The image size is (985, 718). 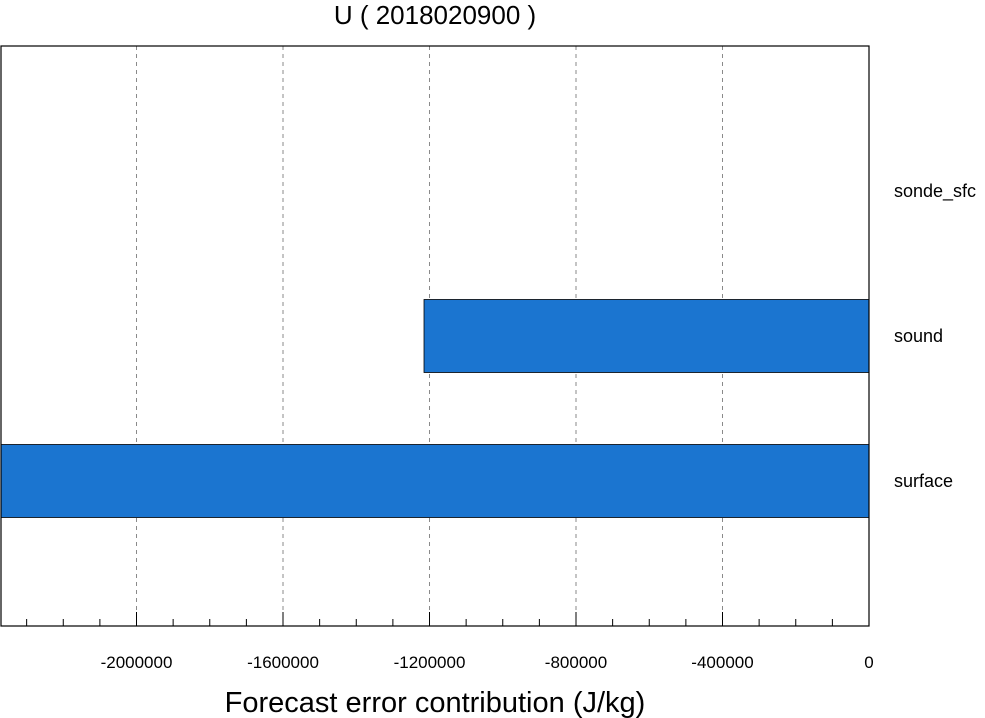 What do you see at coordinates (137, 662) in the screenshot?
I see `x-tick-label: -2000000` at bounding box center [137, 662].